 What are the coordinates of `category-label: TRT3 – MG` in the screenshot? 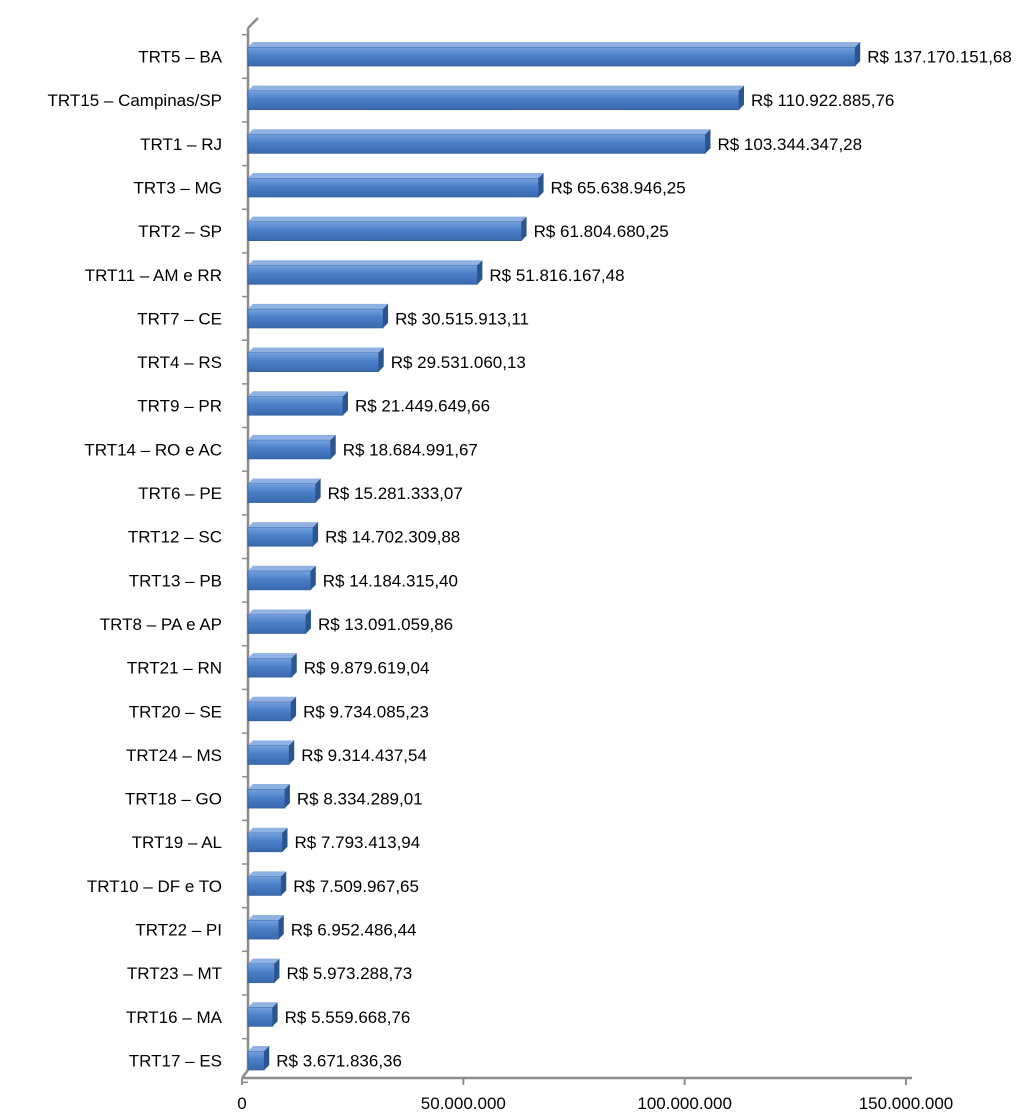 It's located at (178, 187).